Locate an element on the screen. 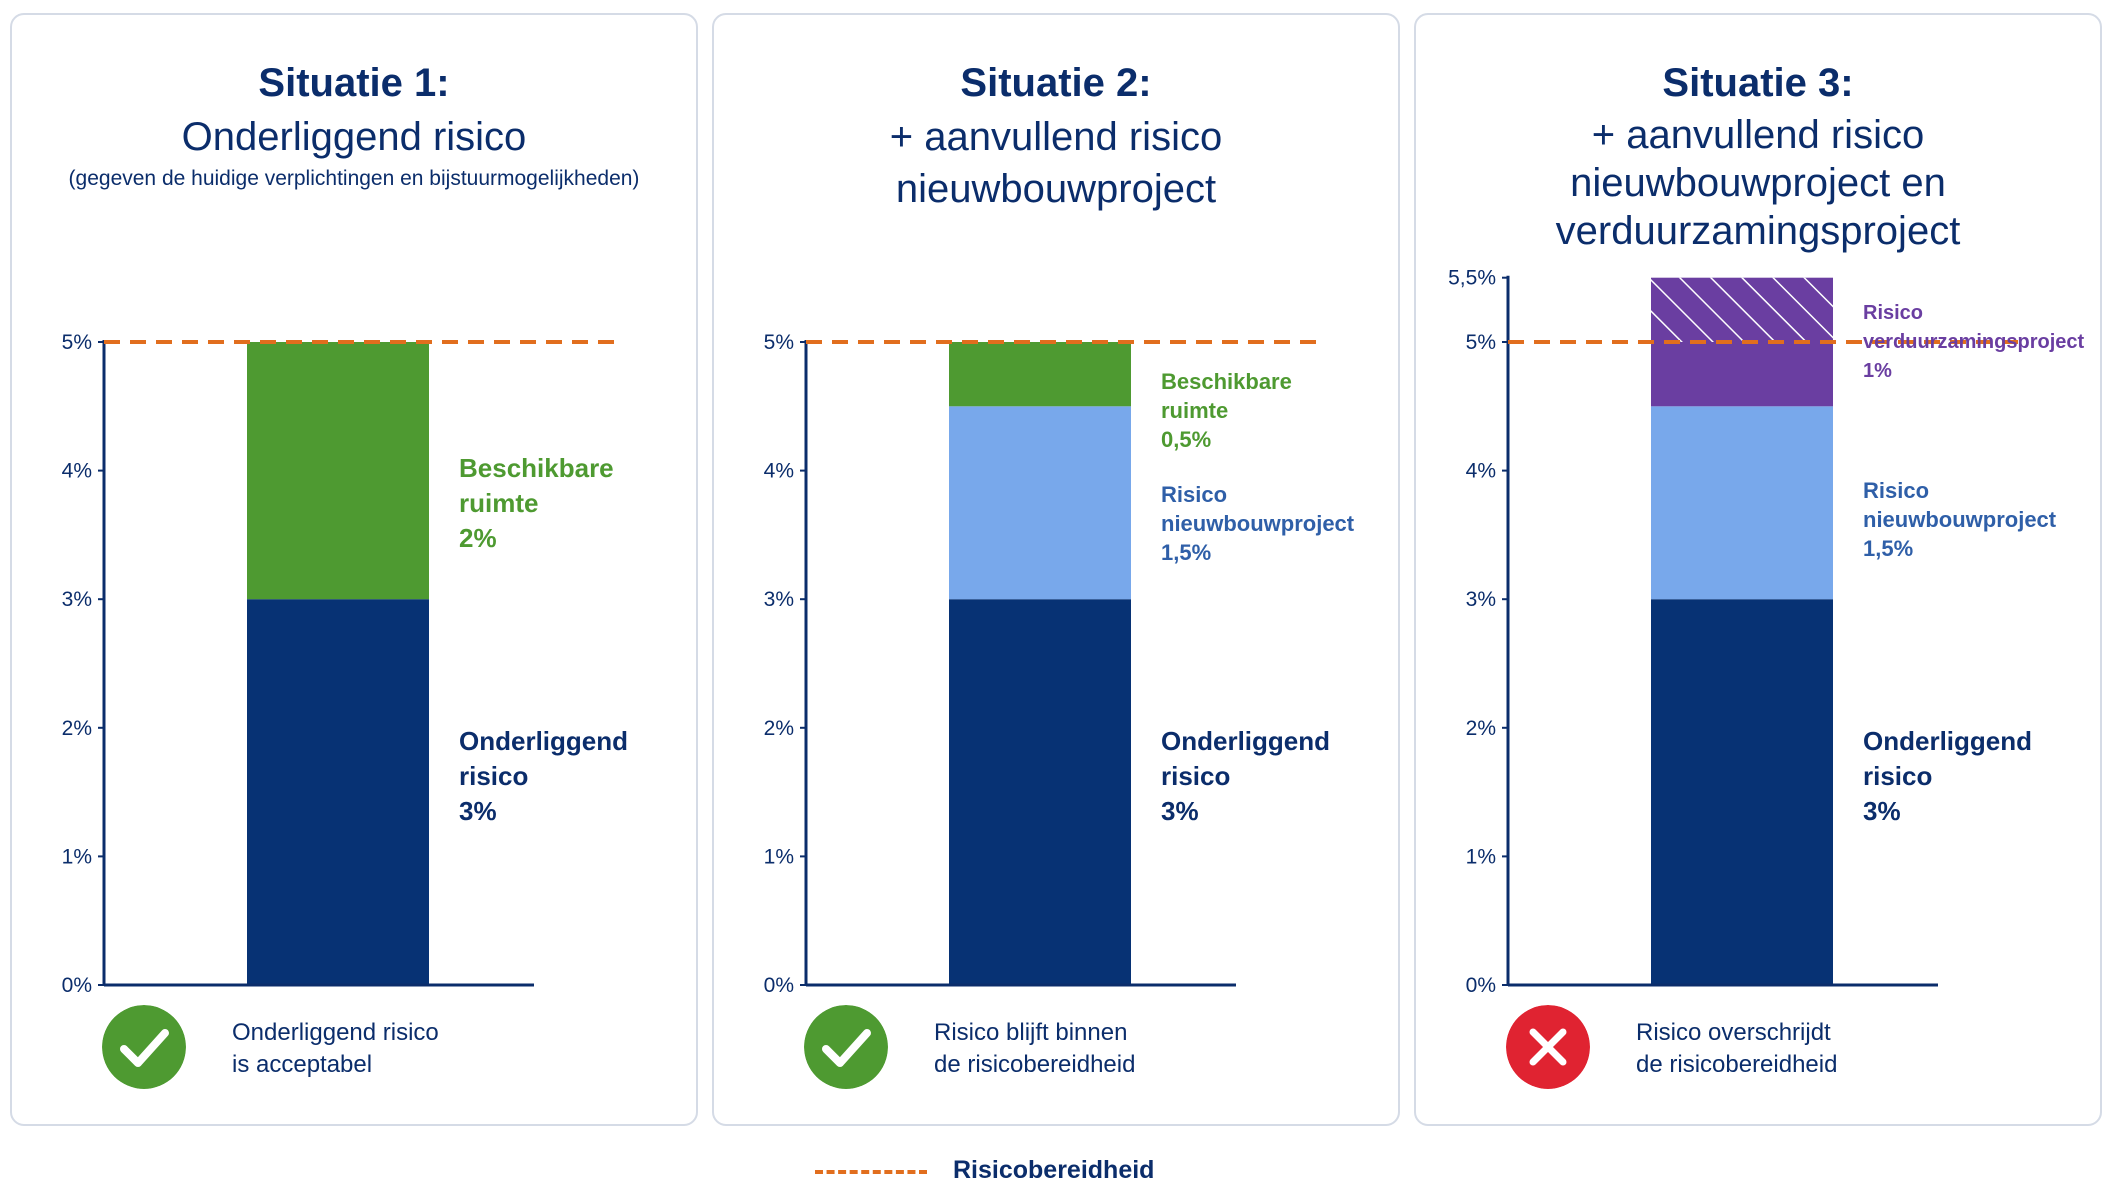  status-line: Risico blijft binnen is located at coordinates (1031, 1032).